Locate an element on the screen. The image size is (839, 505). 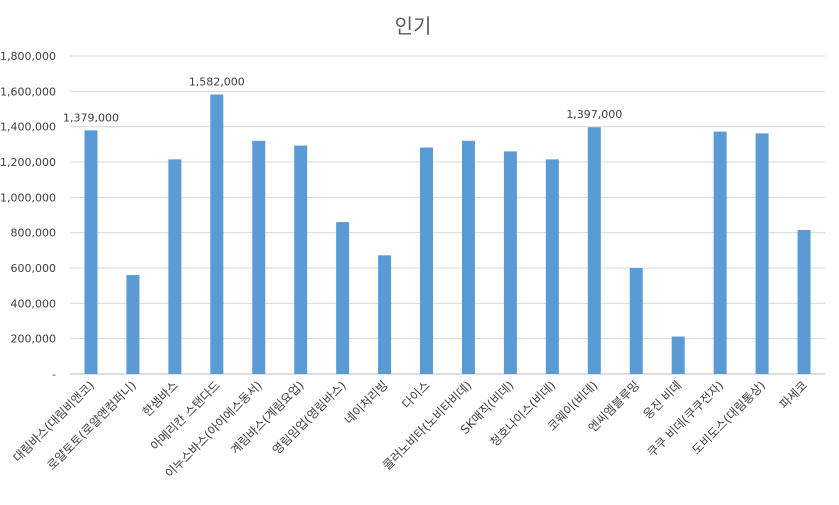
data-label: 1,582,000 is located at coordinates (217, 82).